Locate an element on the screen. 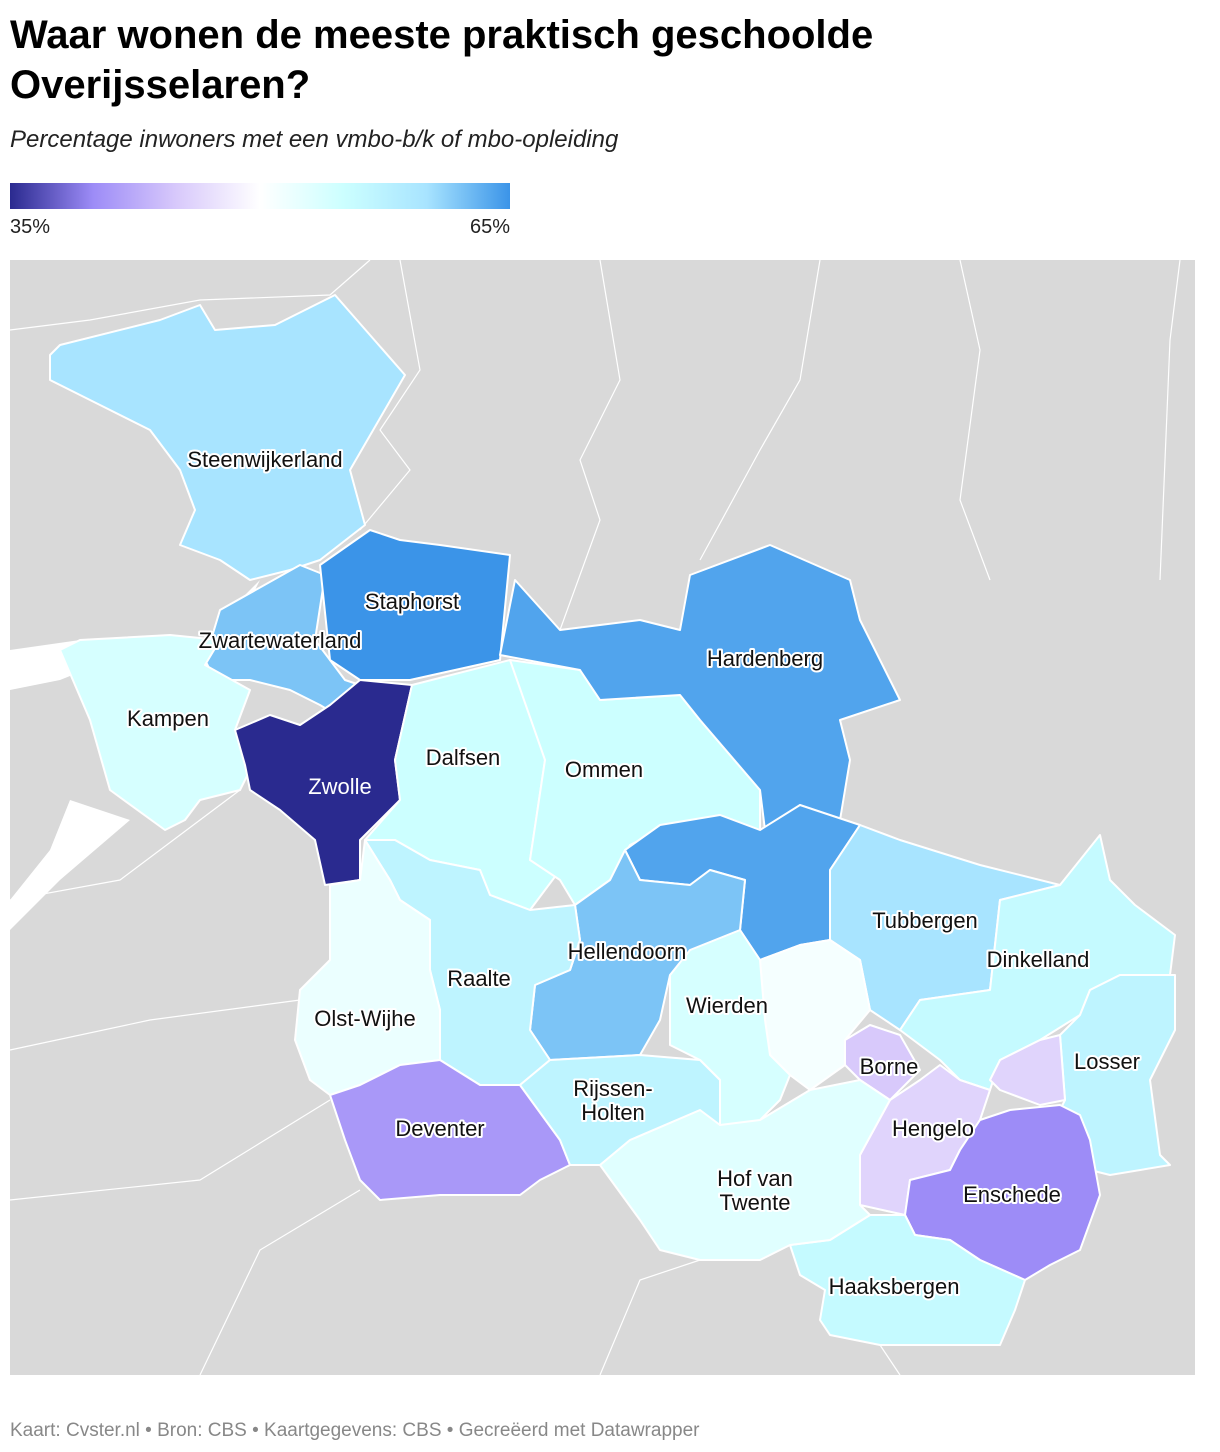 Image resolution: width=1220 pixels, height=1452 pixels. region-label: Twente is located at coordinates (755, 1202).